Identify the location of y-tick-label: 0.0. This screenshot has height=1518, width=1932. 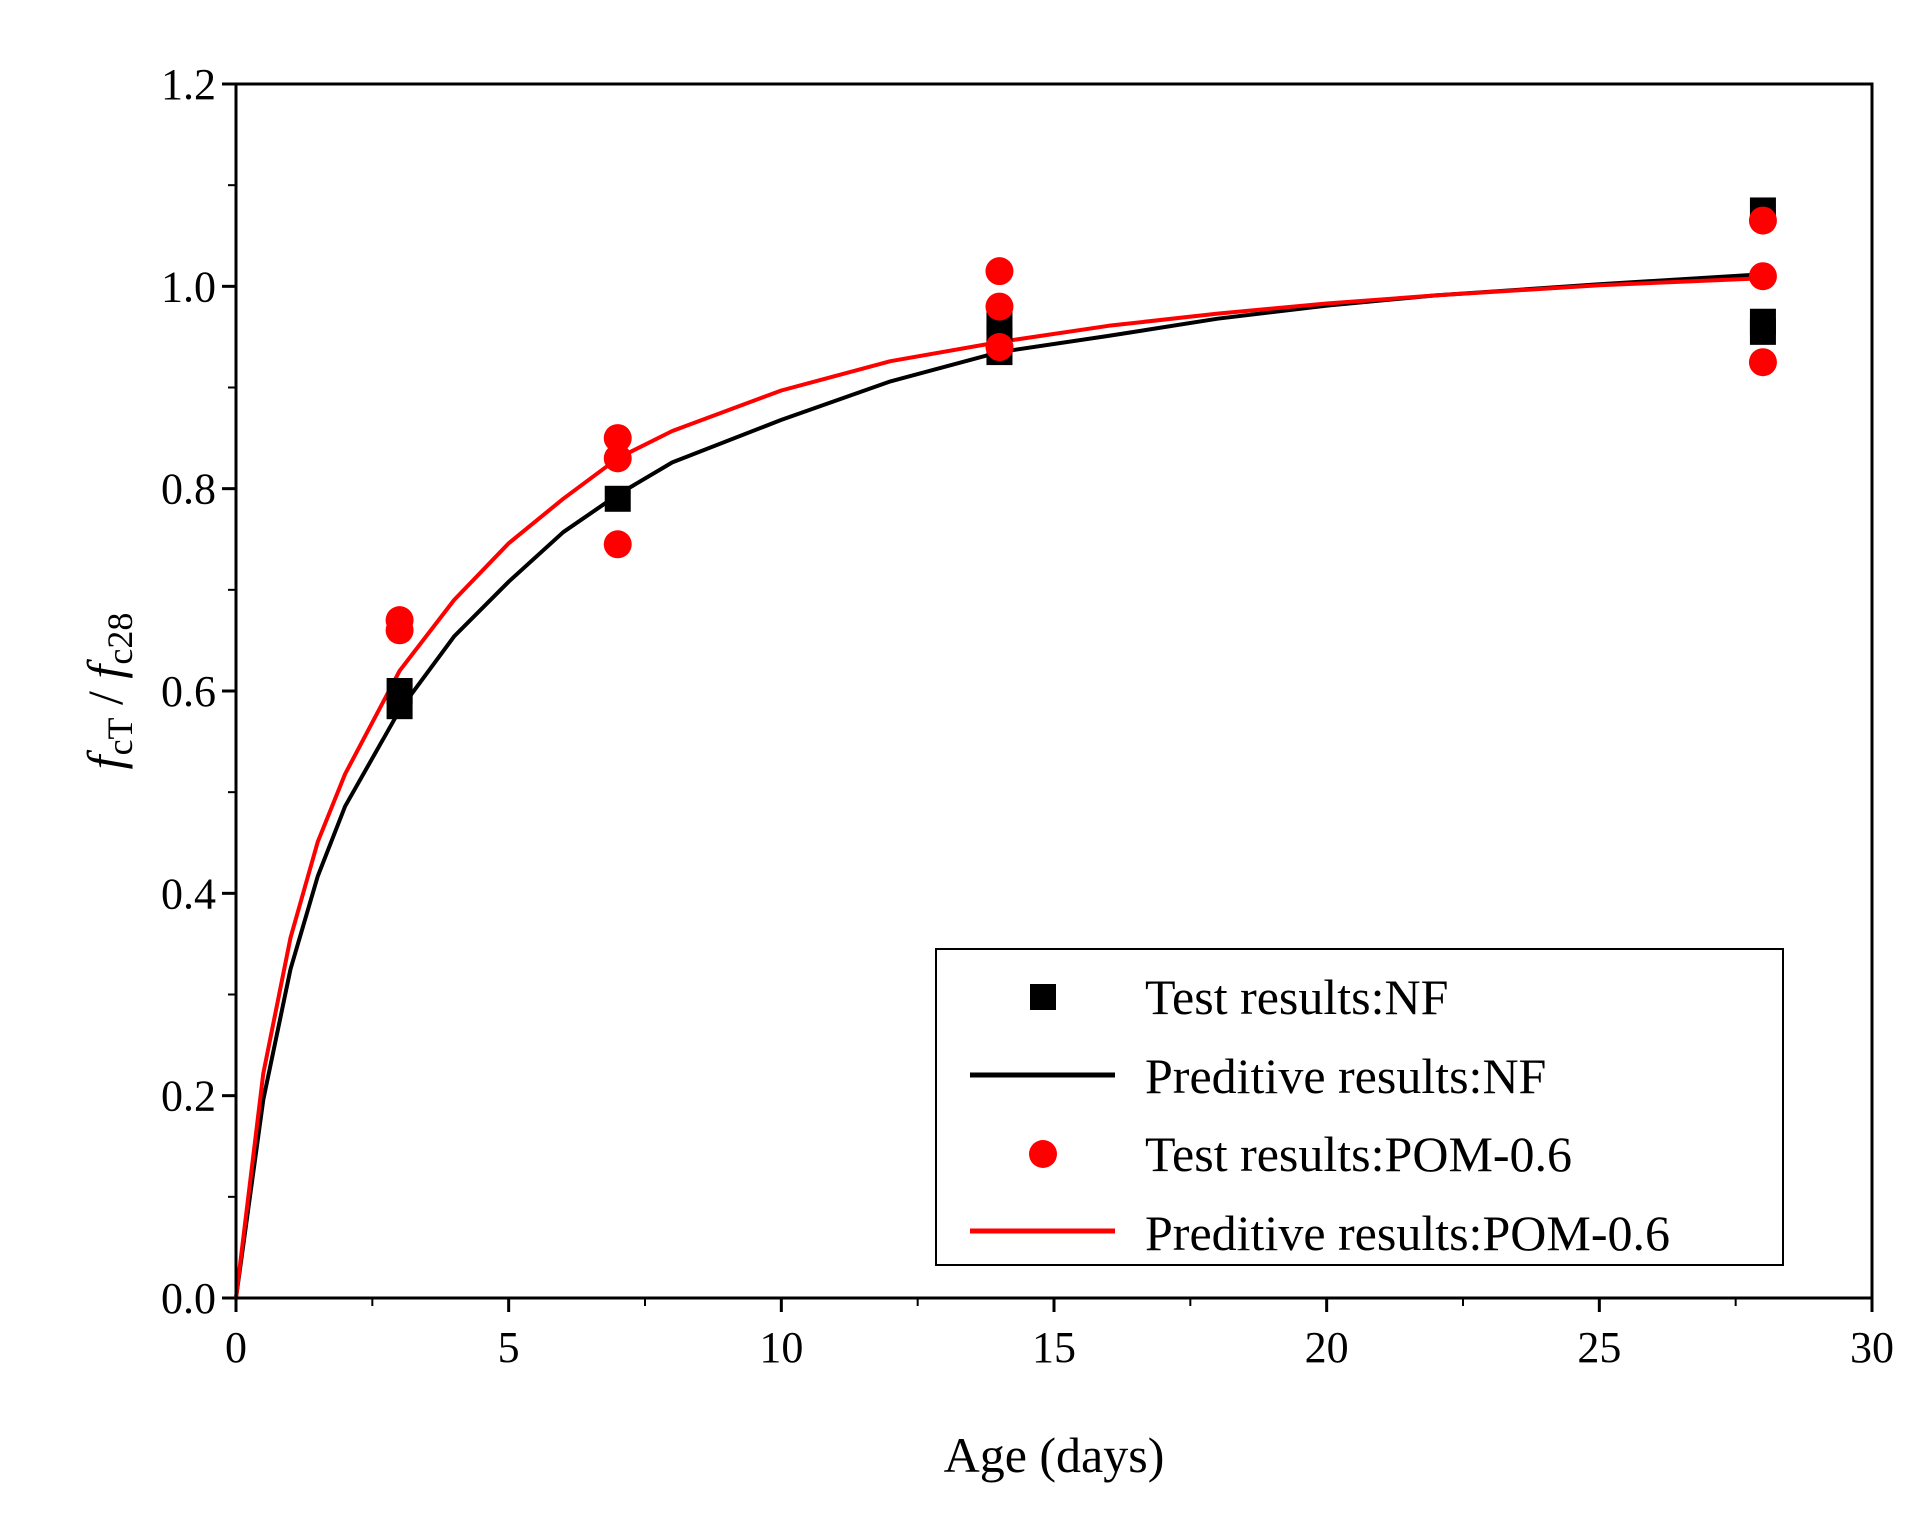
(188, 1298).